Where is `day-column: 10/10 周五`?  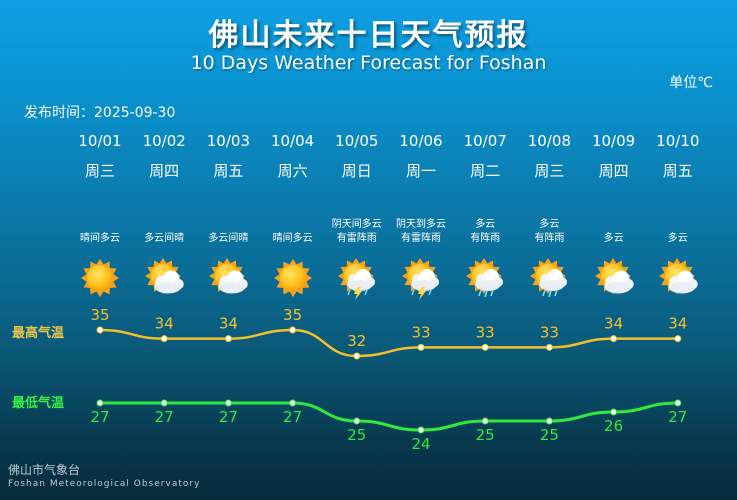
day-column: 10/10 周五 is located at coordinates (678, 156).